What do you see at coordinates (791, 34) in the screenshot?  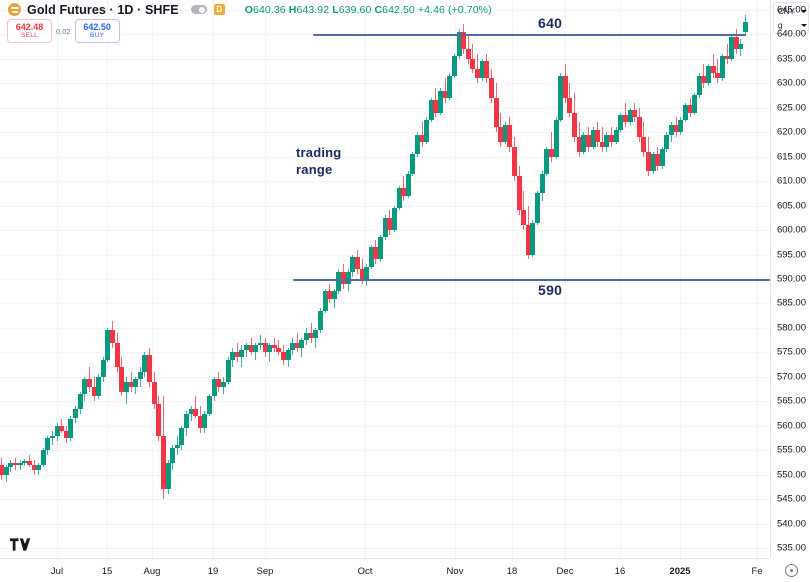 I see `price-tick: 640.00` at bounding box center [791, 34].